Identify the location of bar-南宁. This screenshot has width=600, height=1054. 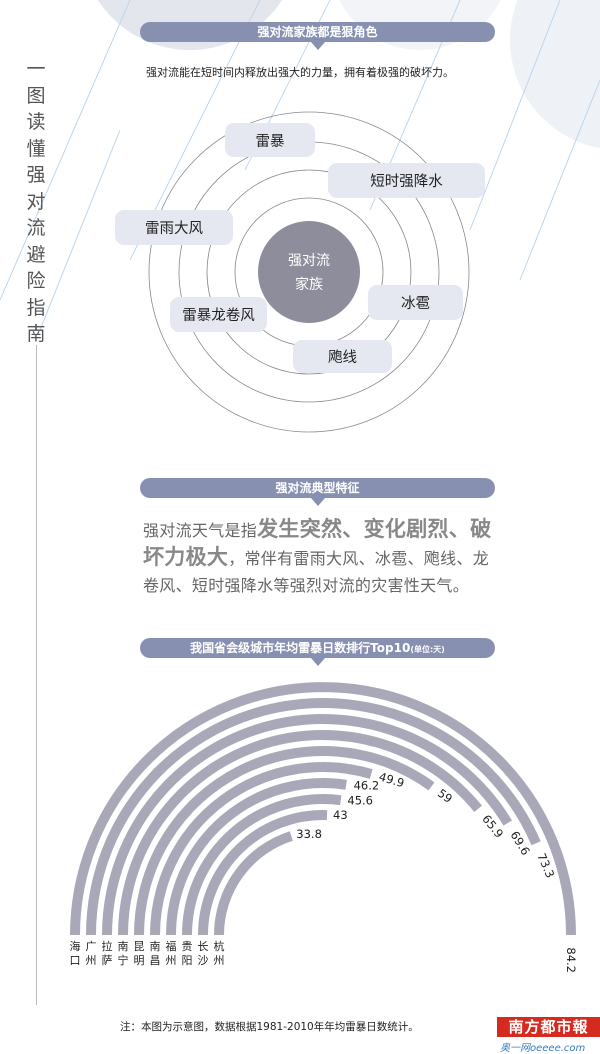
(300, 833).